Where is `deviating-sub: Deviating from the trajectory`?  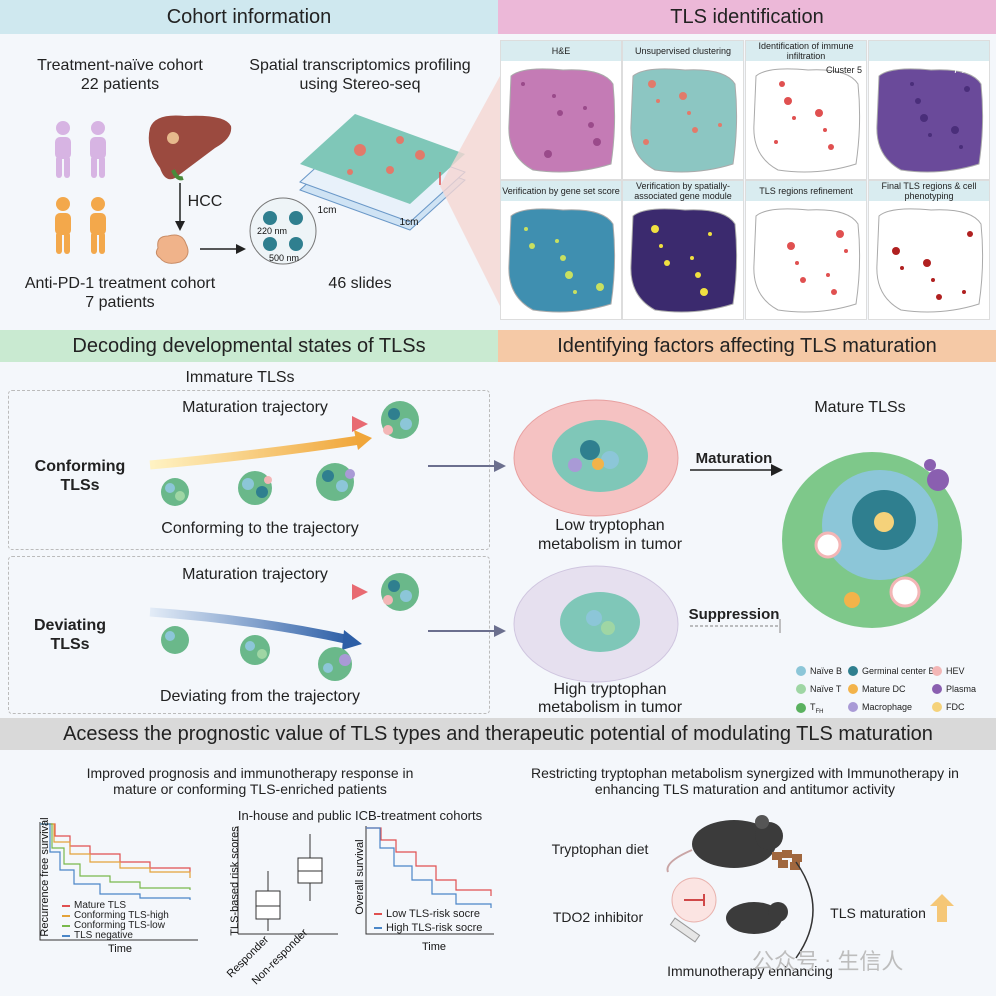 deviating-sub: Deviating from the trajectory is located at coordinates (260, 696).